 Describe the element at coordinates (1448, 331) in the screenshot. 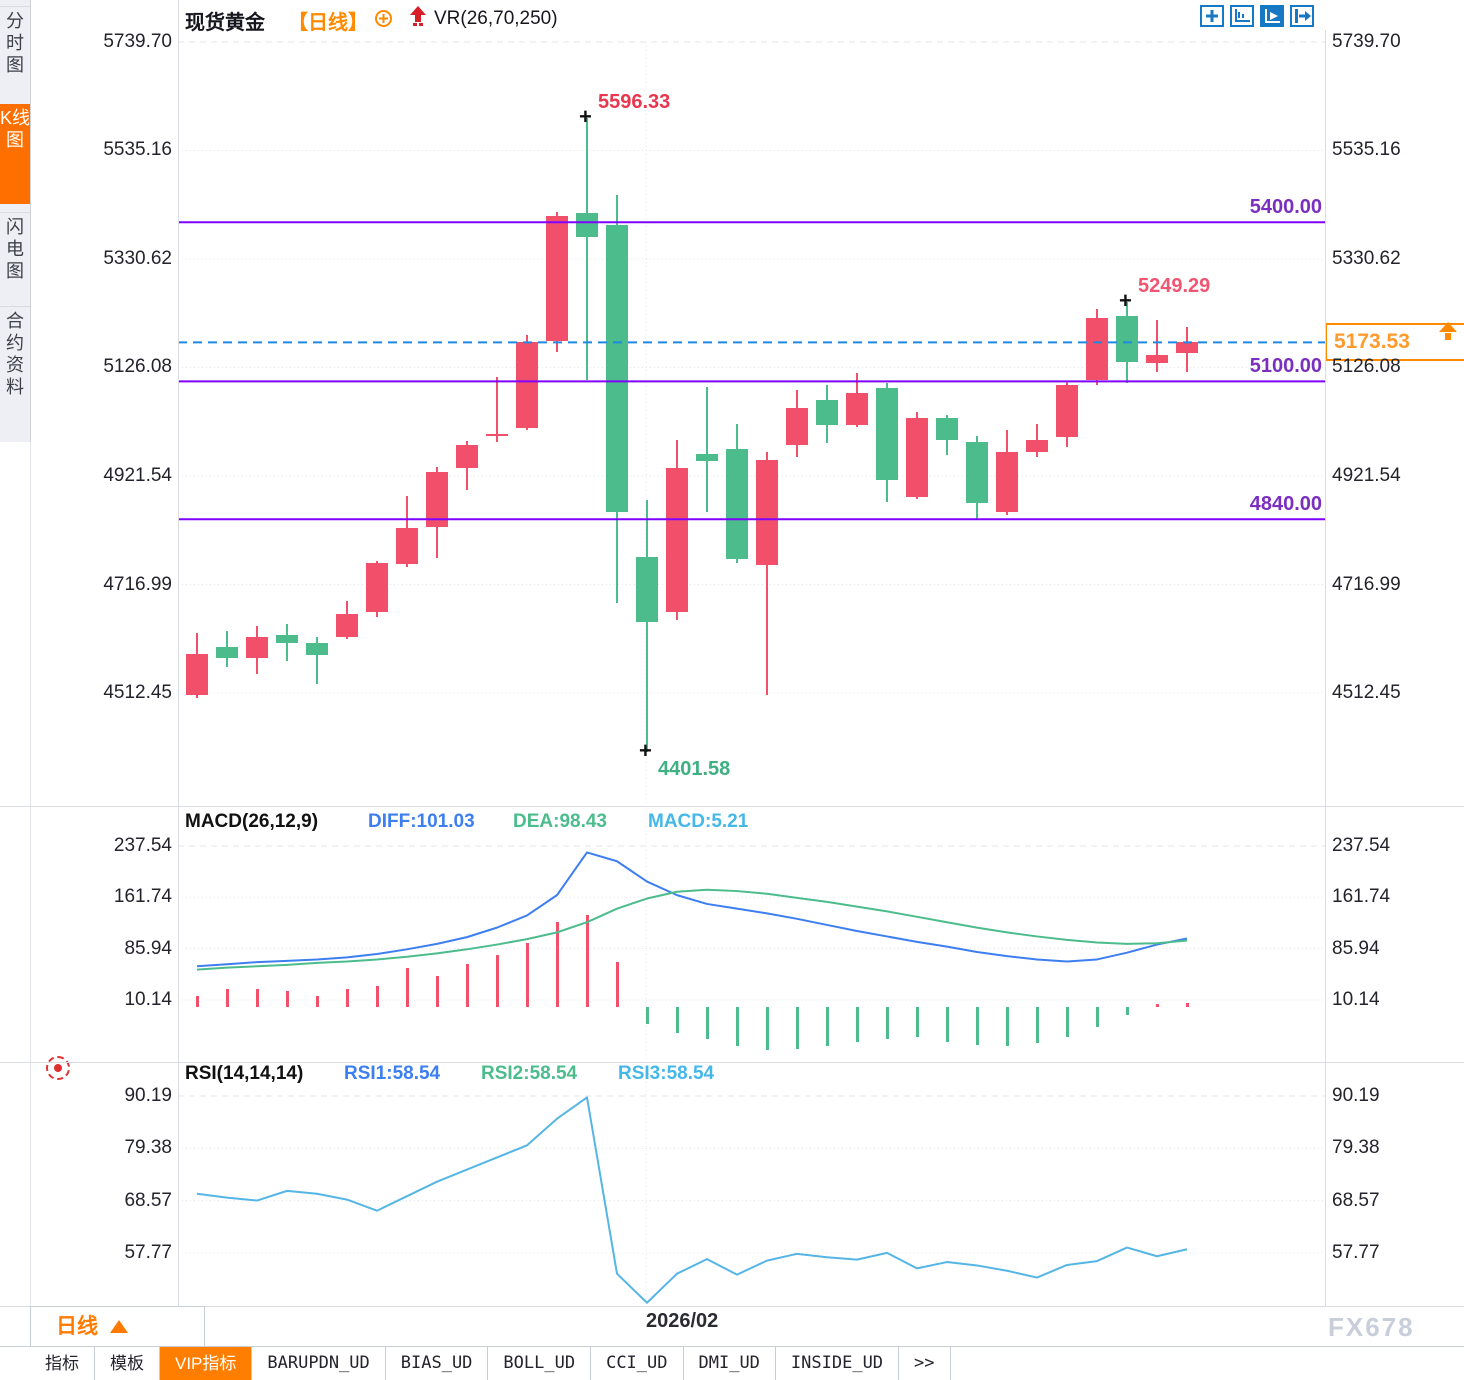

I see `price-up-arrow-icon` at that location.